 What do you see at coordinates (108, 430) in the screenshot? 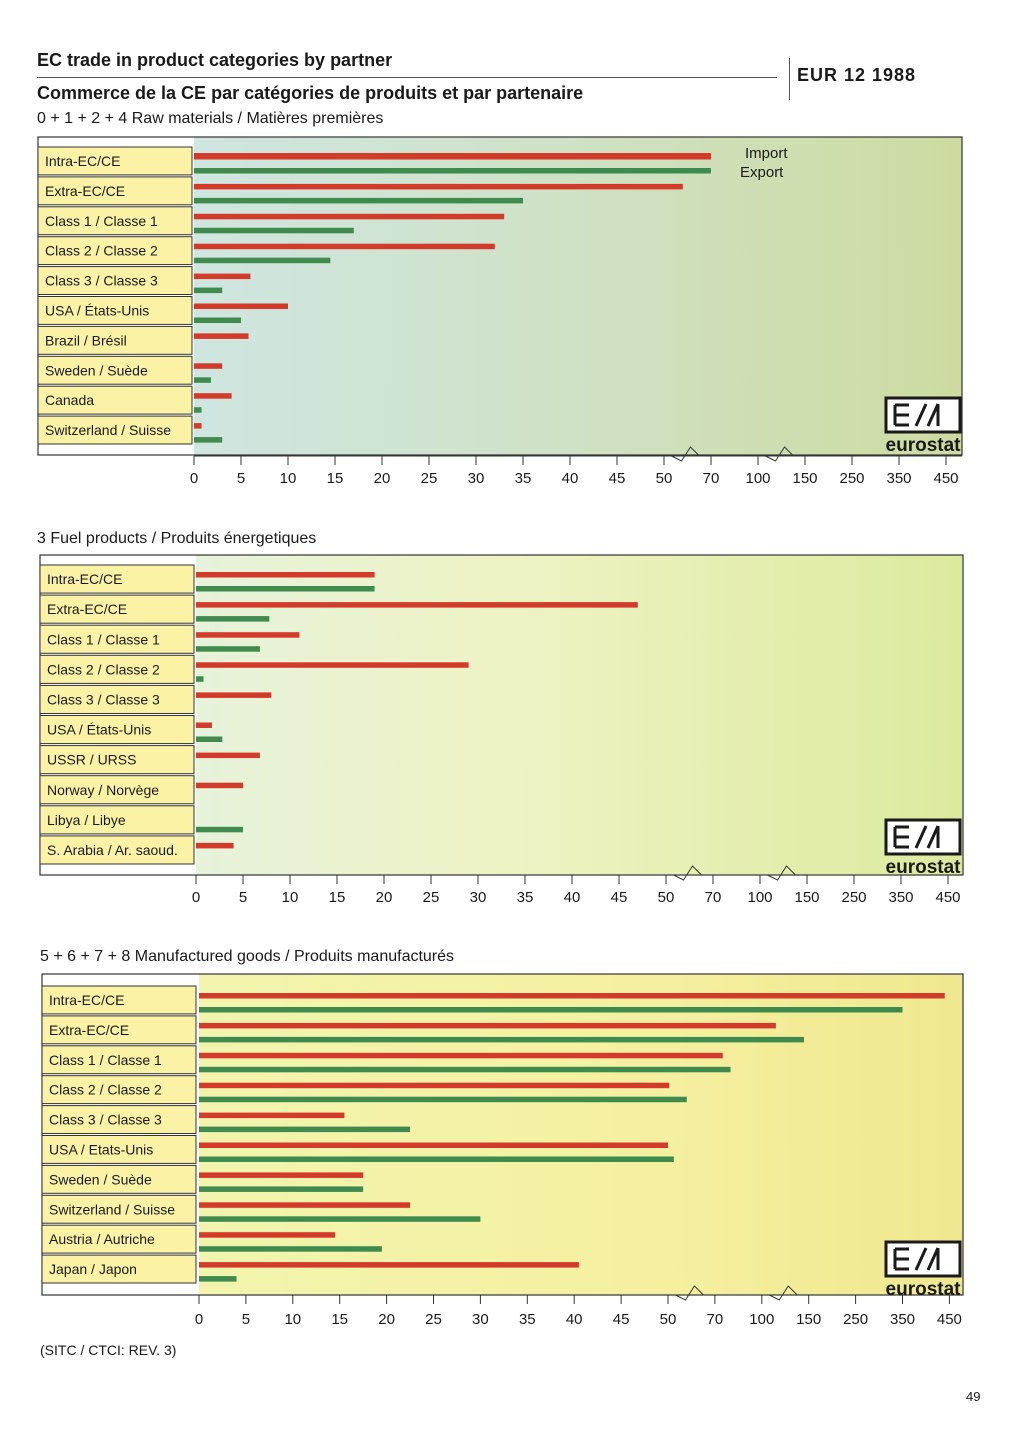
I see `category-label: Switzerland / Suisse` at bounding box center [108, 430].